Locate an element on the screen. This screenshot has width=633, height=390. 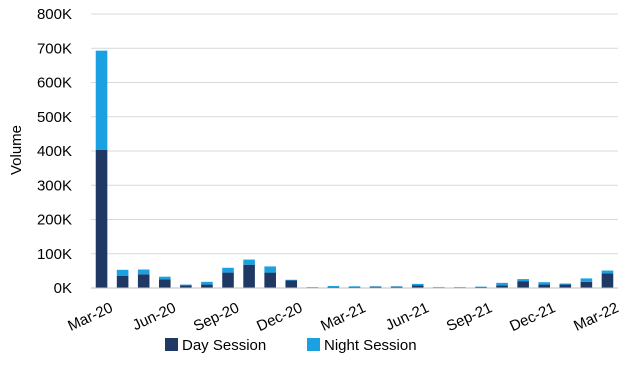
x-tick-label: Mar-20 is located at coordinates (90, 316).